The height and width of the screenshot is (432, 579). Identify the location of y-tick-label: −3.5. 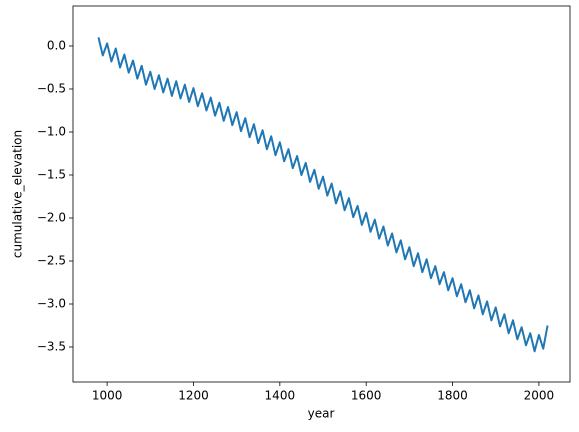
(51, 346).